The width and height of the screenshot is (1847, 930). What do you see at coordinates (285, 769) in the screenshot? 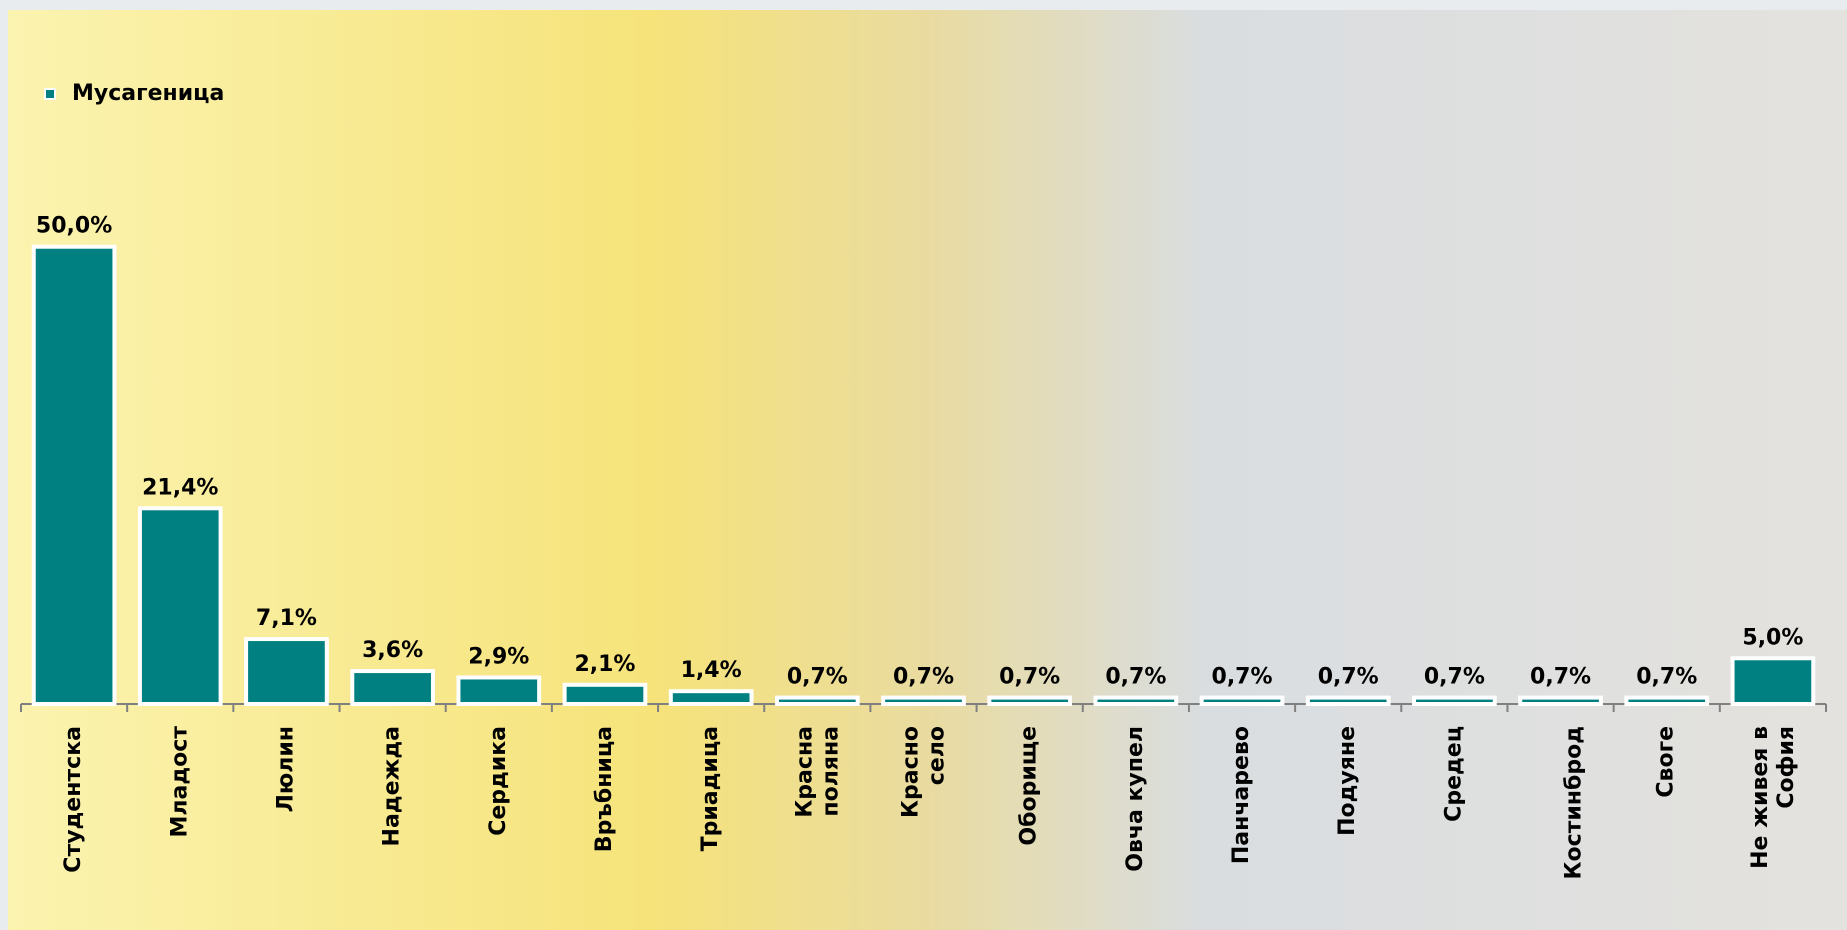
I see `x-tick-label: Люлин` at bounding box center [285, 769].